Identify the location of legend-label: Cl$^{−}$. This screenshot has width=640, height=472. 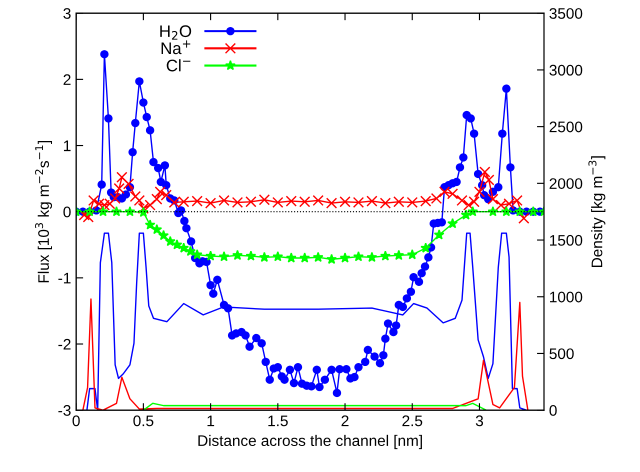
(178, 65).